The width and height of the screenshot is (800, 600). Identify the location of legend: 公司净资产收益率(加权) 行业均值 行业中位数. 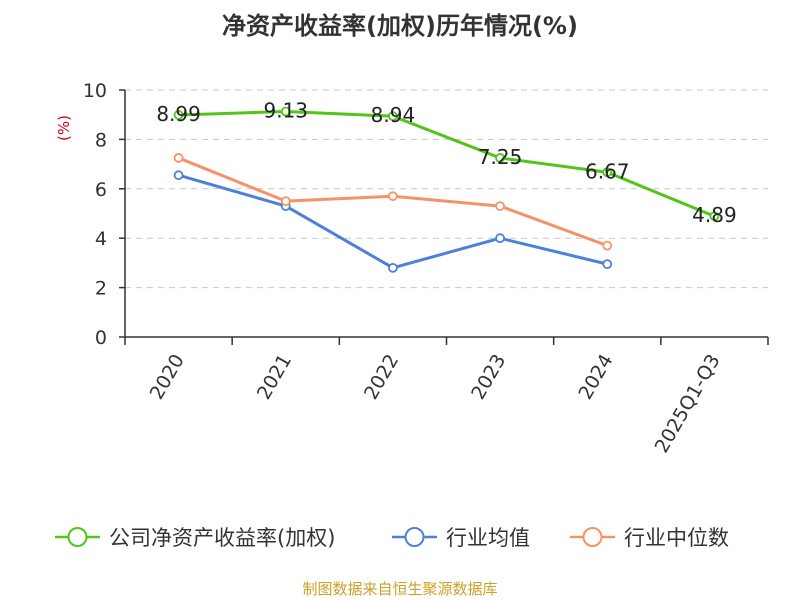
(392, 538).